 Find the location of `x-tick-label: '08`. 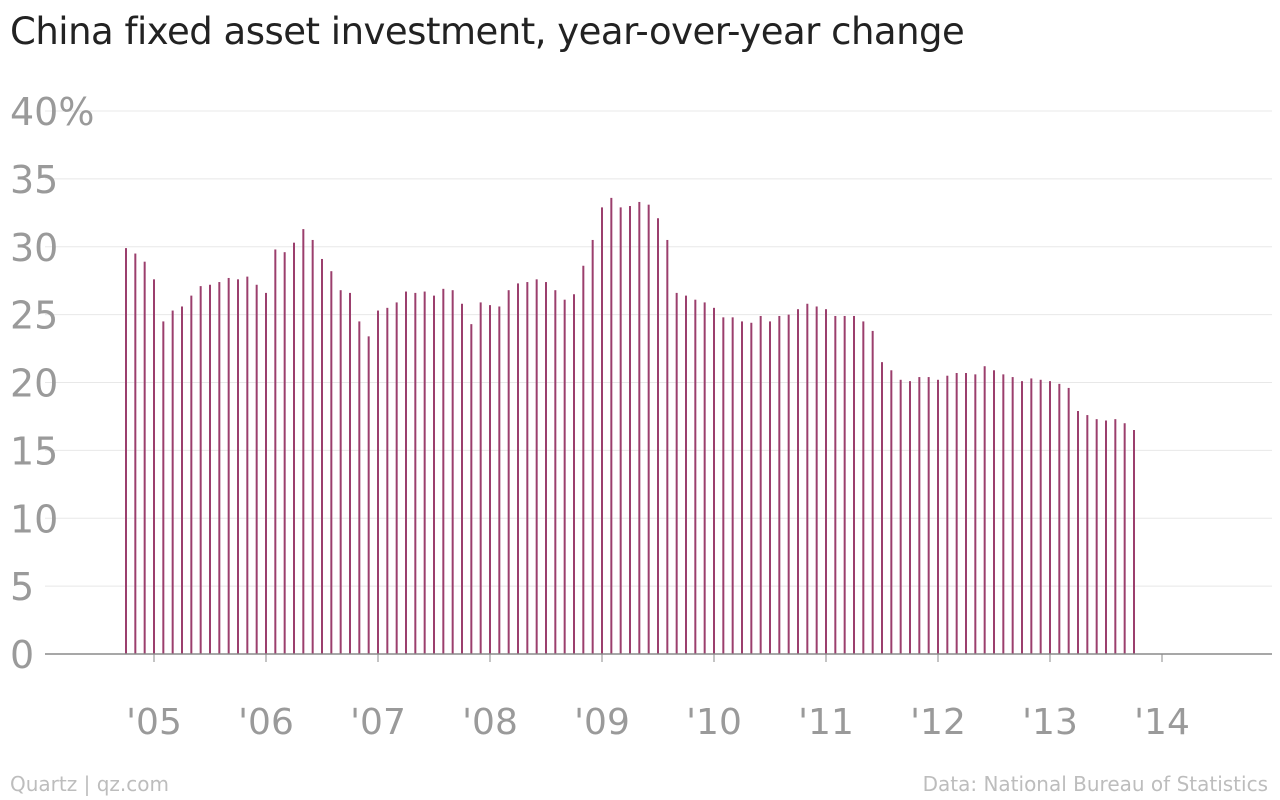

x-tick-label: '08 is located at coordinates (490, 722).